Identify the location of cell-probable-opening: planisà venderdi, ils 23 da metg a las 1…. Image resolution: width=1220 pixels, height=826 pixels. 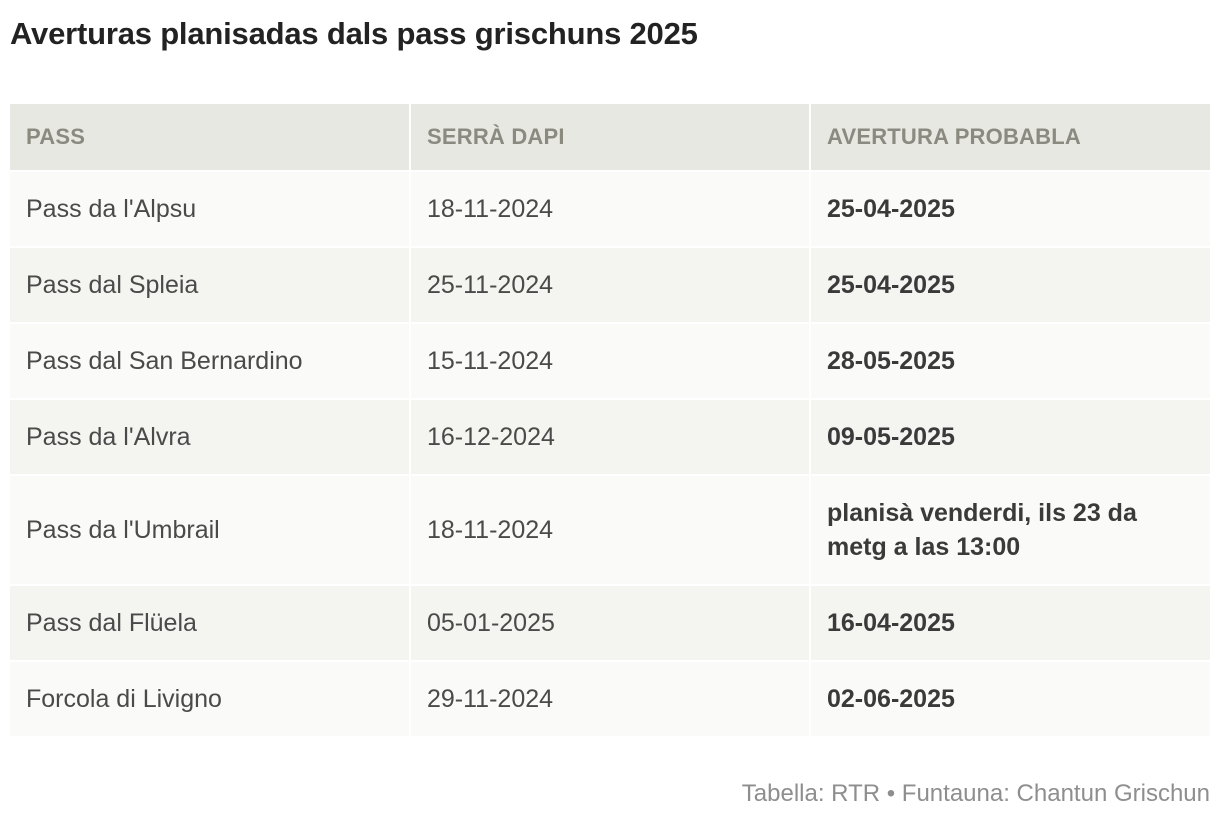
(1010, 530).